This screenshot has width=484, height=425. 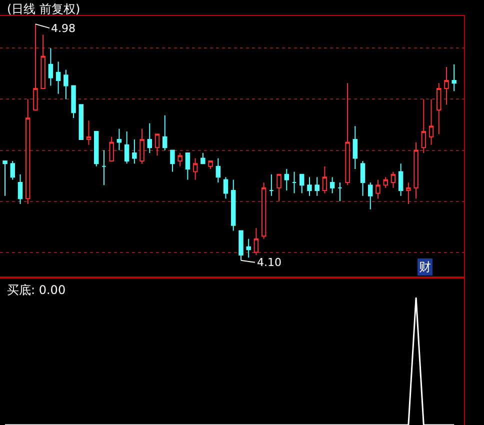 I want to click on chart-title: 买底: 0.00, so click(x=36, y=290).